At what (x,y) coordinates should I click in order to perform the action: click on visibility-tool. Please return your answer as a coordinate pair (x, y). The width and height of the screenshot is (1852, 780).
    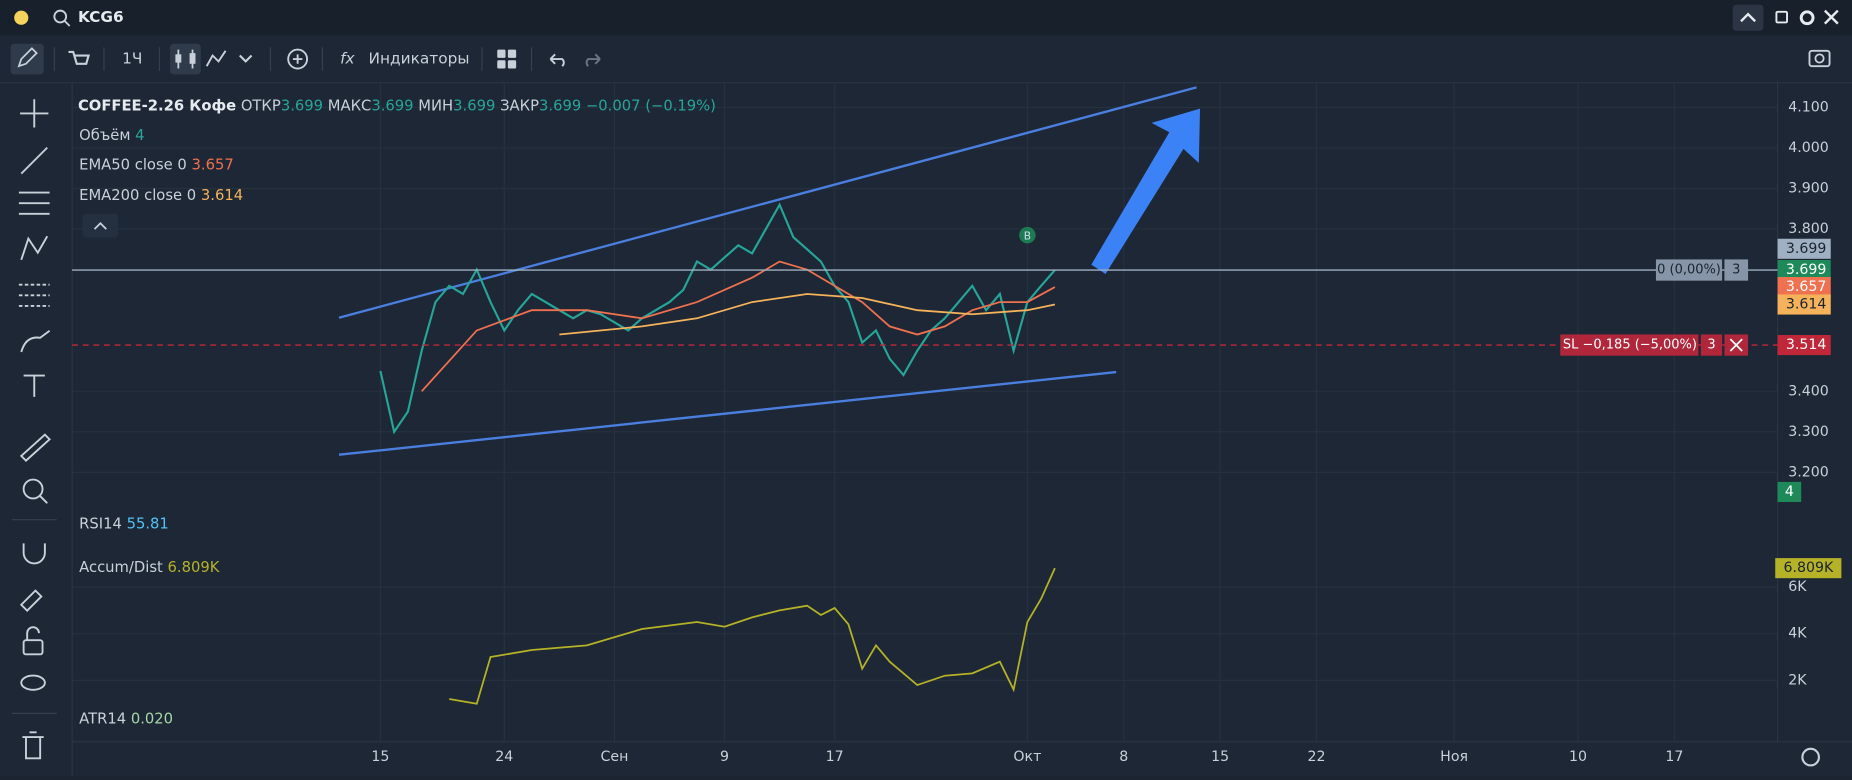
    Looking at the image, I should click on (33, 682).